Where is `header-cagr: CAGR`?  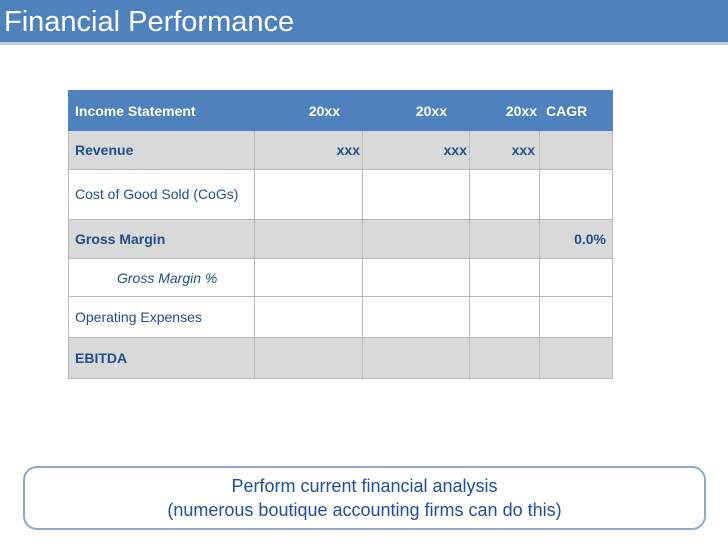
header-cagr: CAGR is located at coordinates (576, 110).